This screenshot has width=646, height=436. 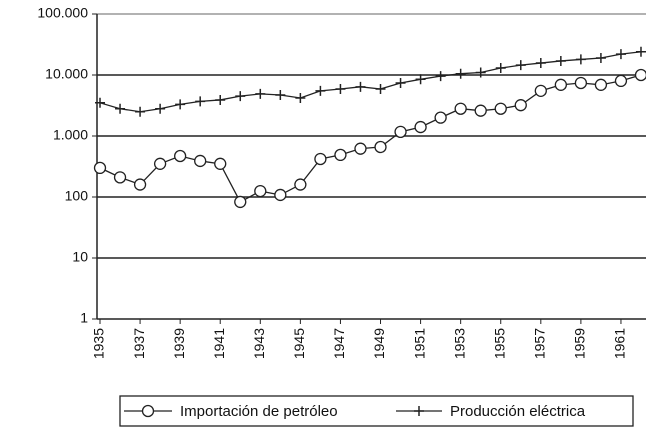 I want to click on x-tick-label: 1945, so click(x=299, y=343).